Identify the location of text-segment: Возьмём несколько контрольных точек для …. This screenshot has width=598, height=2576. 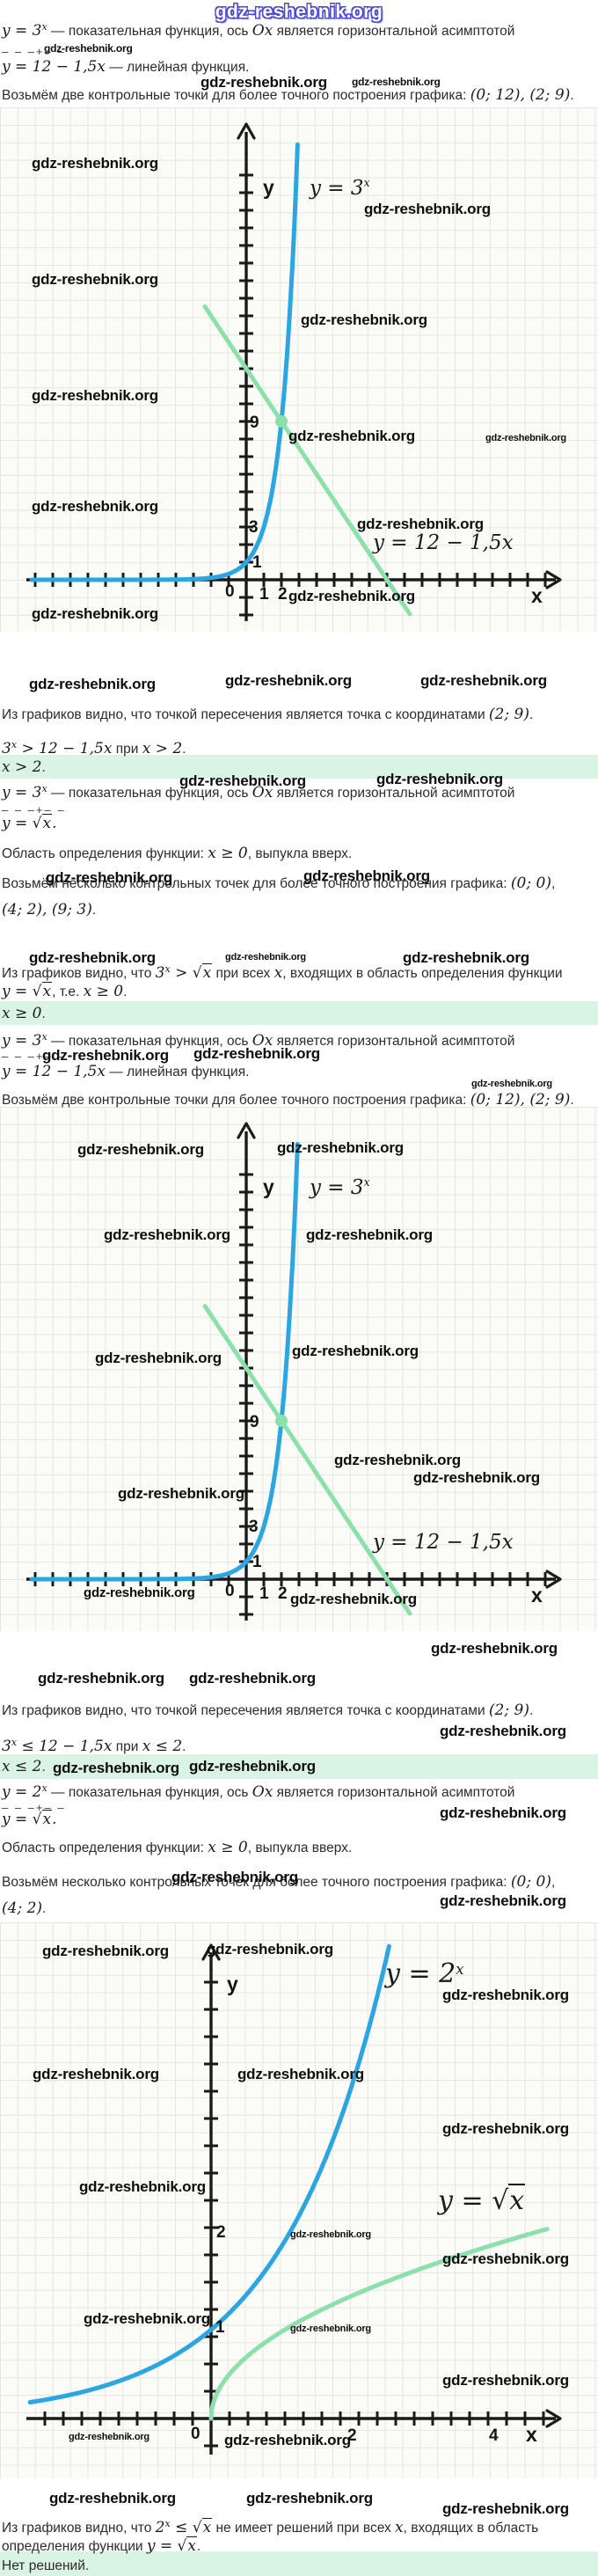
(256, 1883).